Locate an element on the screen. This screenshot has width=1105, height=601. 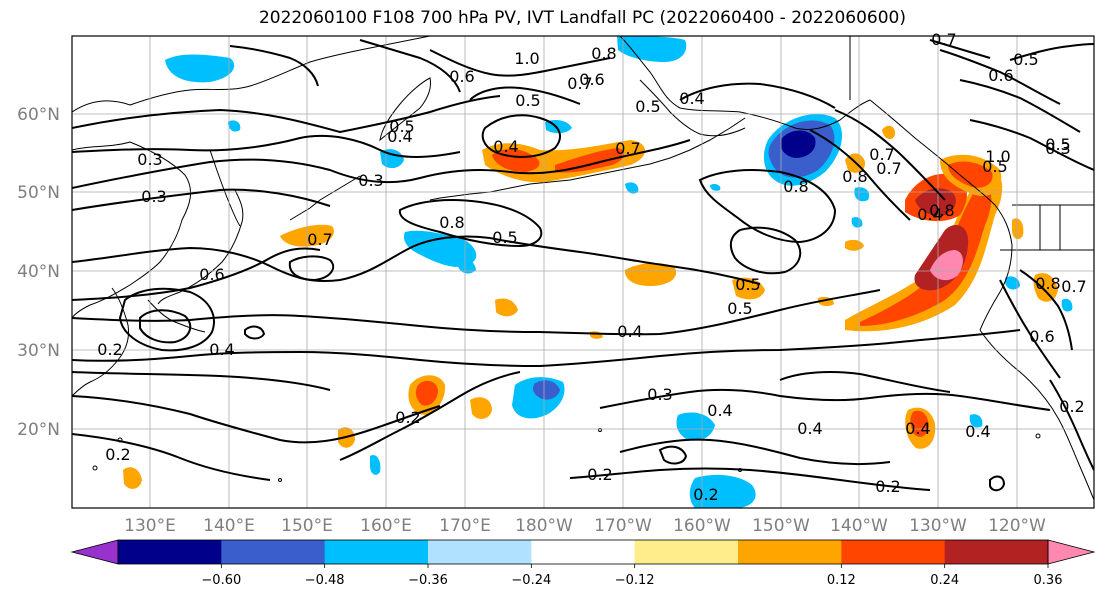
colorbar-extend-low is located at coordinates (94, 552).